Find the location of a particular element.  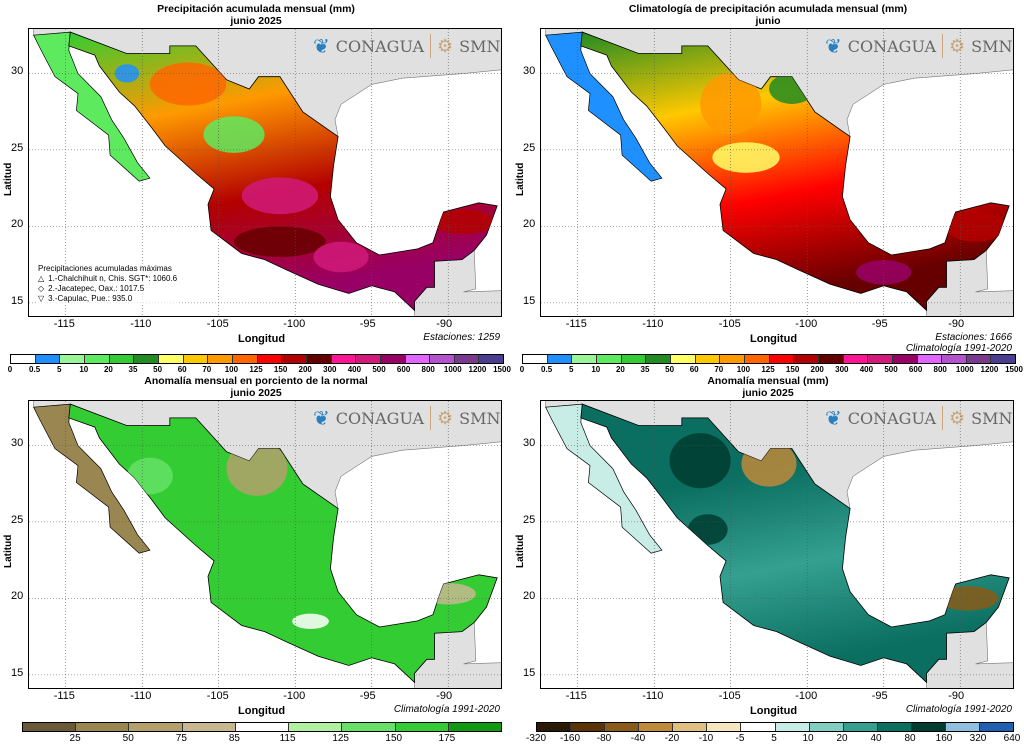

panel-note: Estaciones: 1666 is located at coordinates (973, 337).